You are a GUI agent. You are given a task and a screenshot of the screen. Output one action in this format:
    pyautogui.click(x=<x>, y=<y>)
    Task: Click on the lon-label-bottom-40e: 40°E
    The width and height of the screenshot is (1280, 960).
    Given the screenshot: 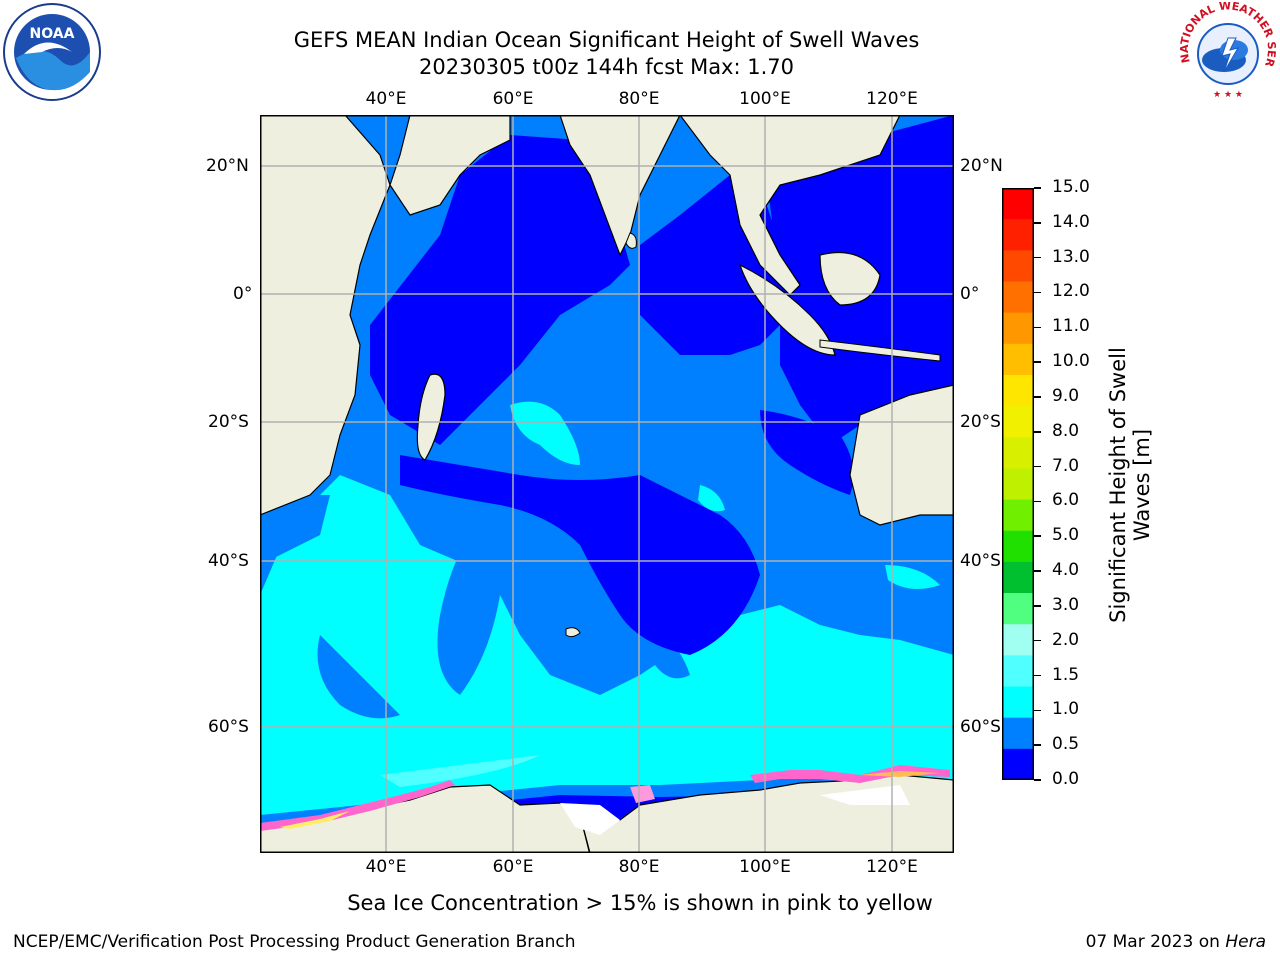 What is the action you would take?
    pyautogui.click(x=386, y=867)
    